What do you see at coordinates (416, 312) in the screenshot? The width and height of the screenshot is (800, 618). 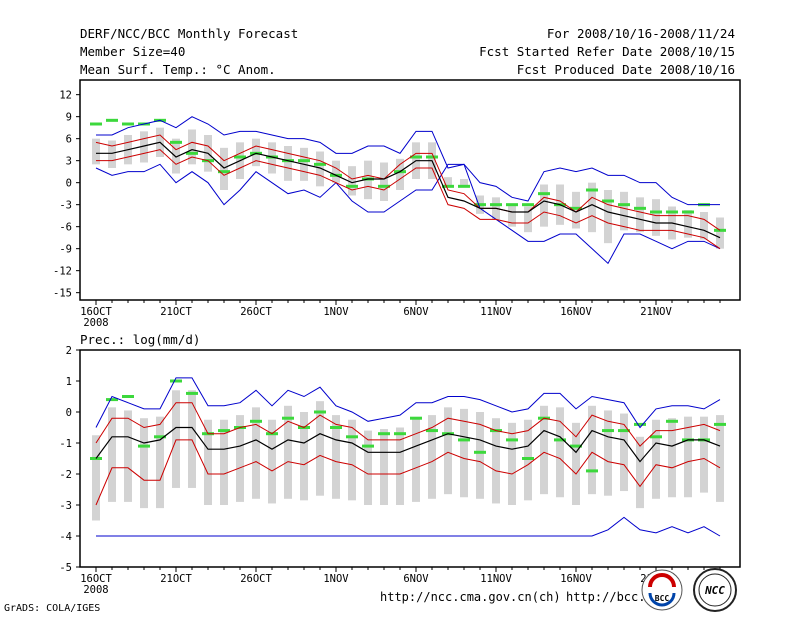 I see `temp-x-tick-label: 6NOV` at bounding box center [416, 312].